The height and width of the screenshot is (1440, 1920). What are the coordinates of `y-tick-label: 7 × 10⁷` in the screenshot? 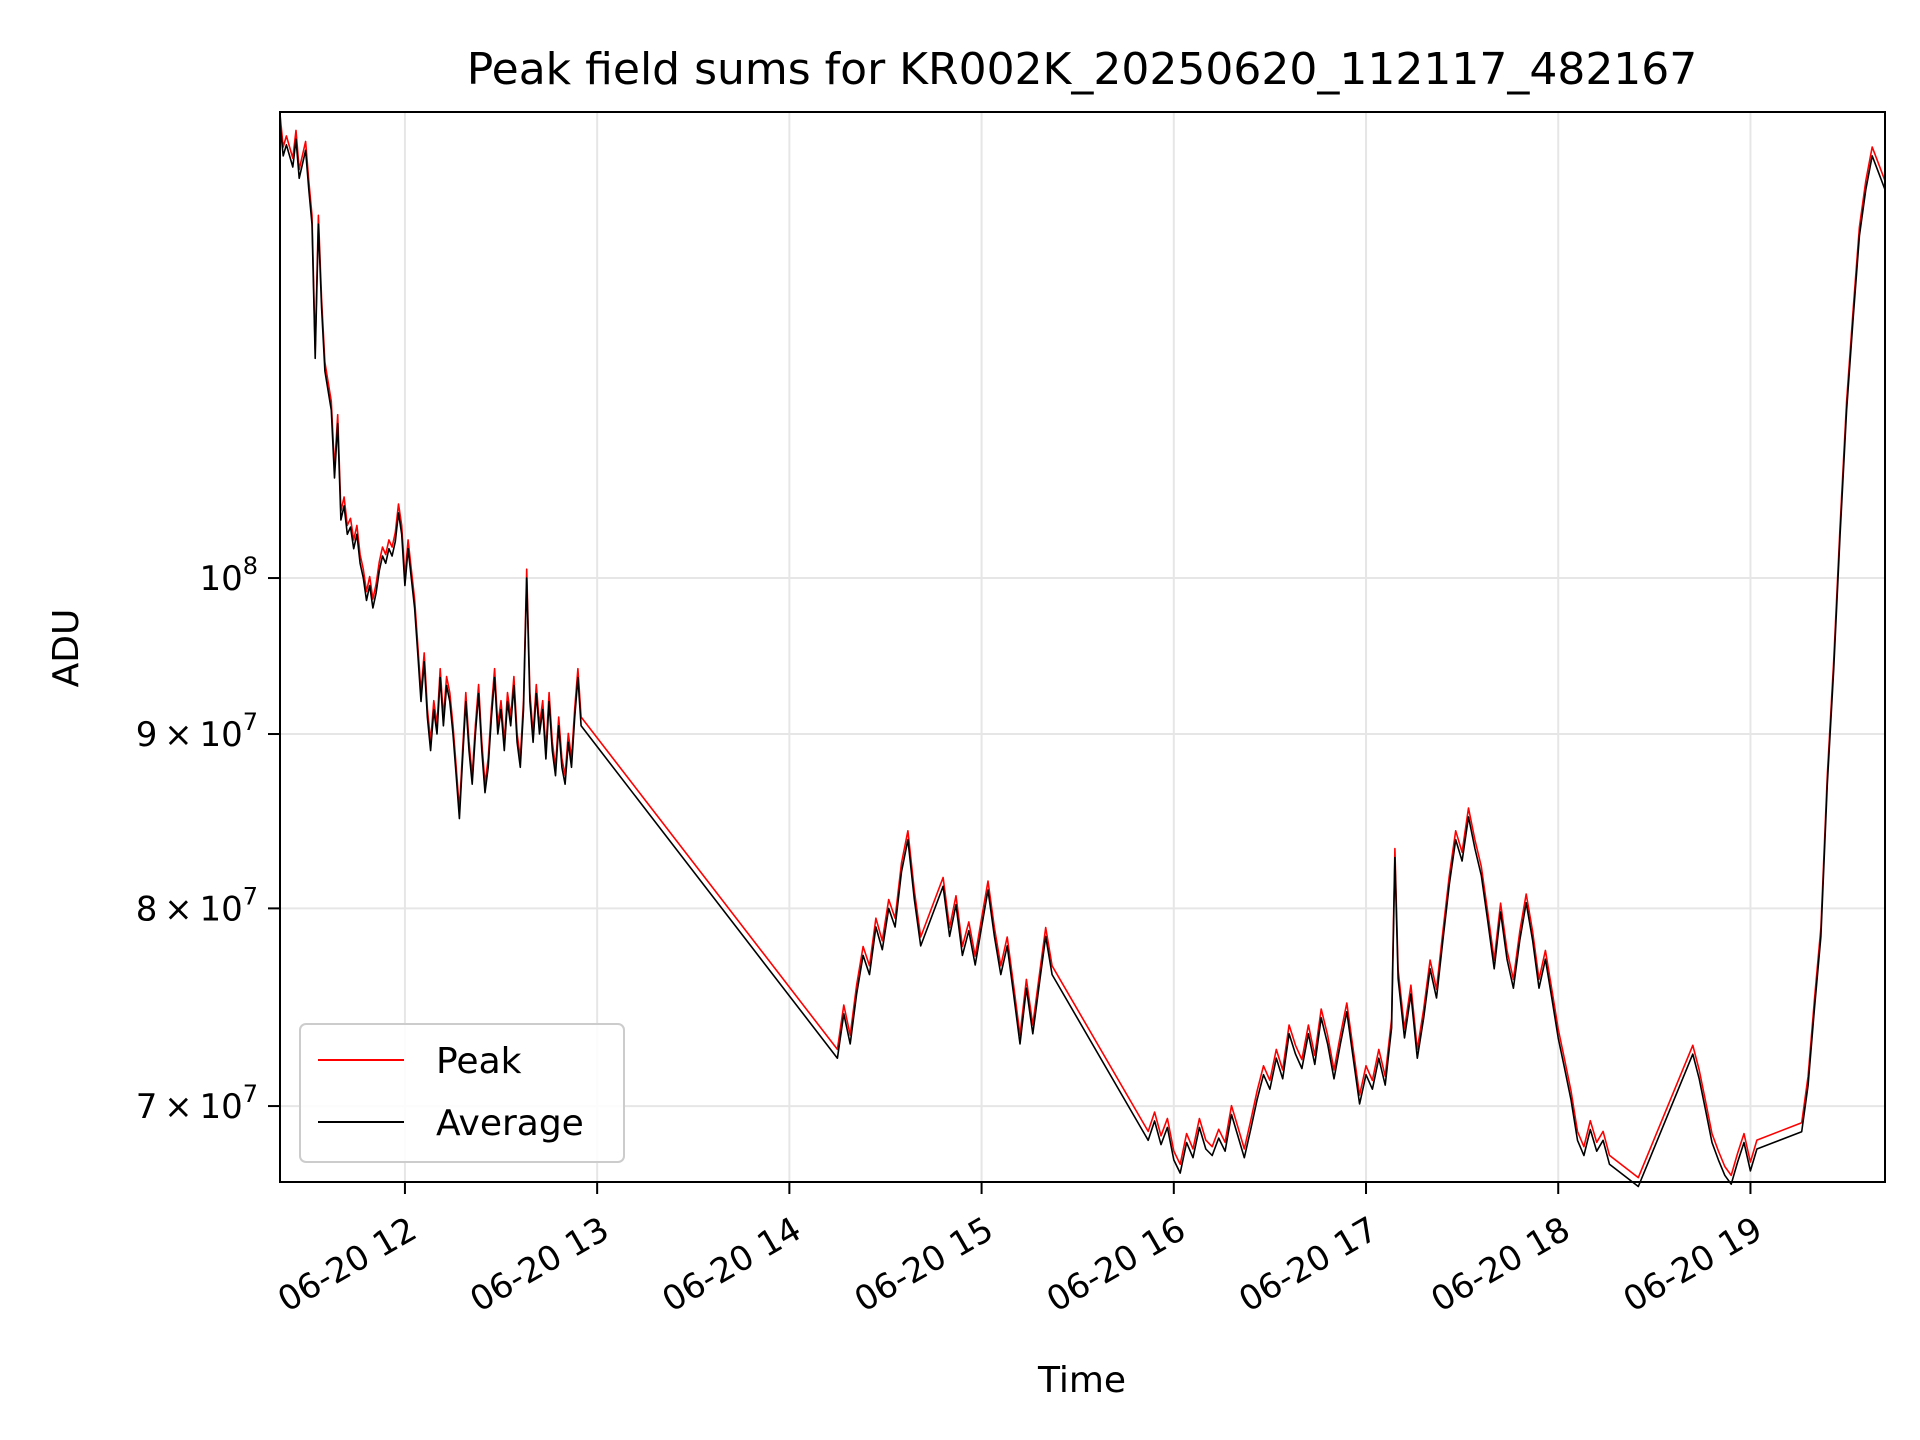 It's located at (197, 1103).